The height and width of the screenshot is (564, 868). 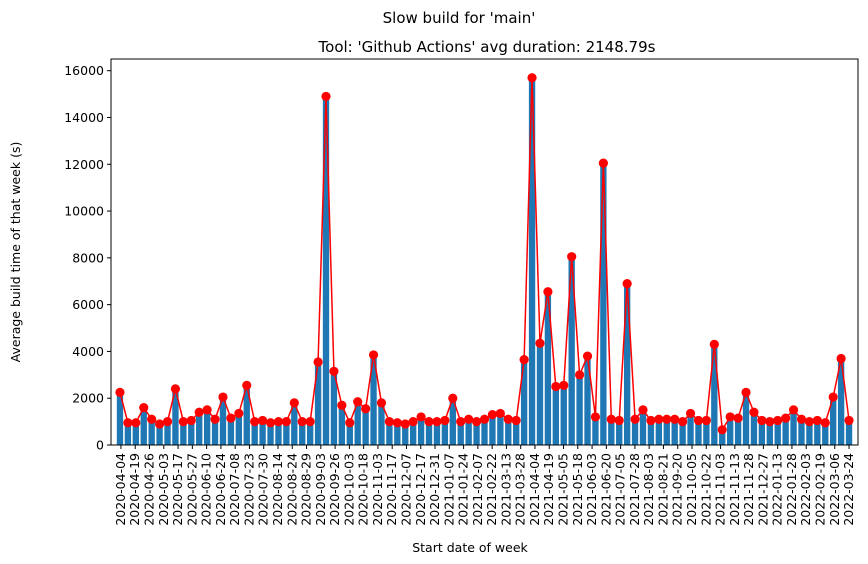 I want to click on x-tick-label: 2021-05-05, so click(x=563, y=489).